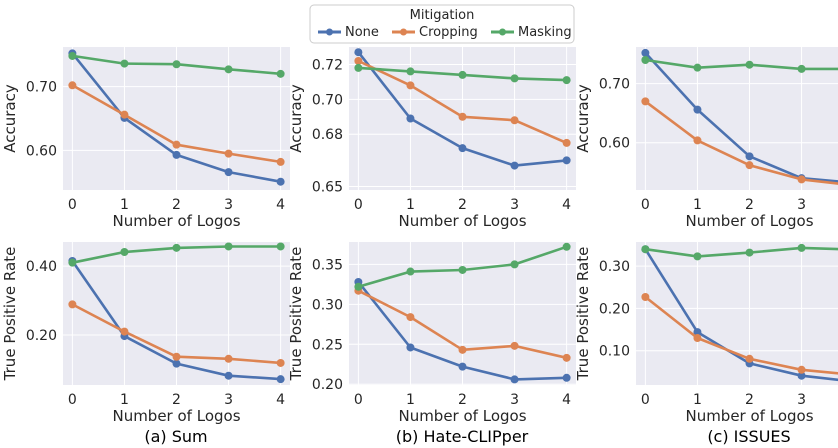 The image size is (838, 448). What do you see at coordinates (362, 32) in the screenshot?
I see `legend-label-none: None` at bounding box center [362, 32].